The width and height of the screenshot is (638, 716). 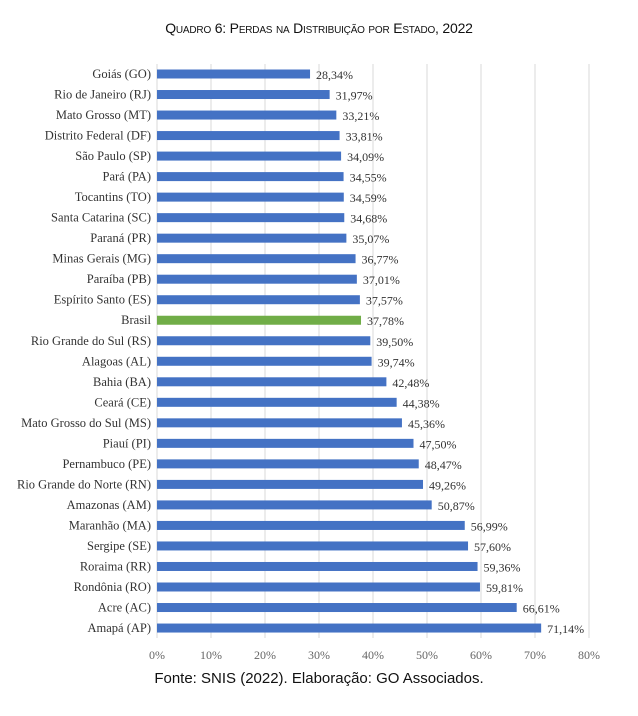 I want to click on data-label: 47,50%, so click(x=438, y=444).